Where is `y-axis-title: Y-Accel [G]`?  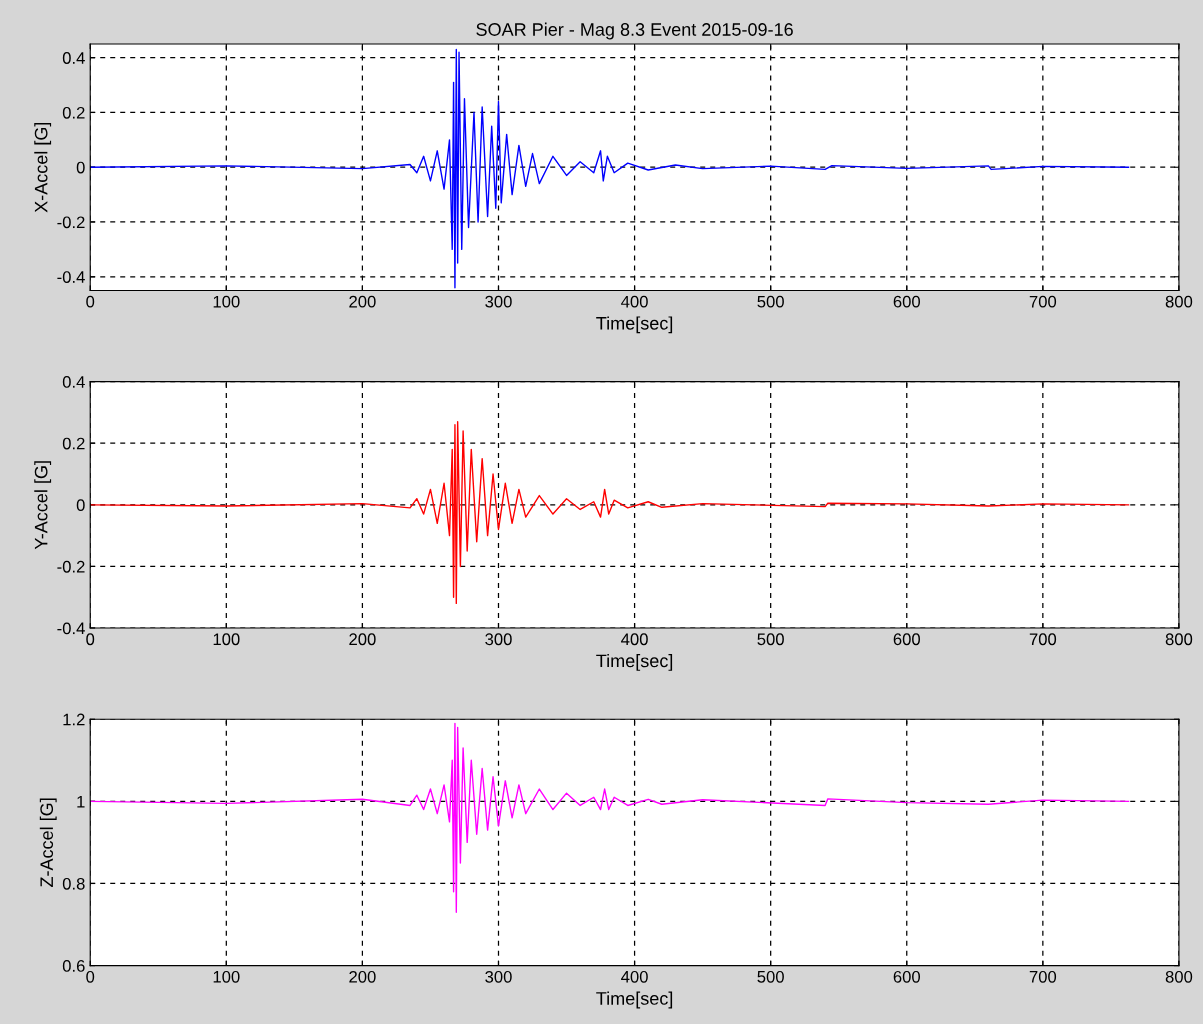 y-axis-title: Y-Accel [G] is located at coordinates (43, 505).